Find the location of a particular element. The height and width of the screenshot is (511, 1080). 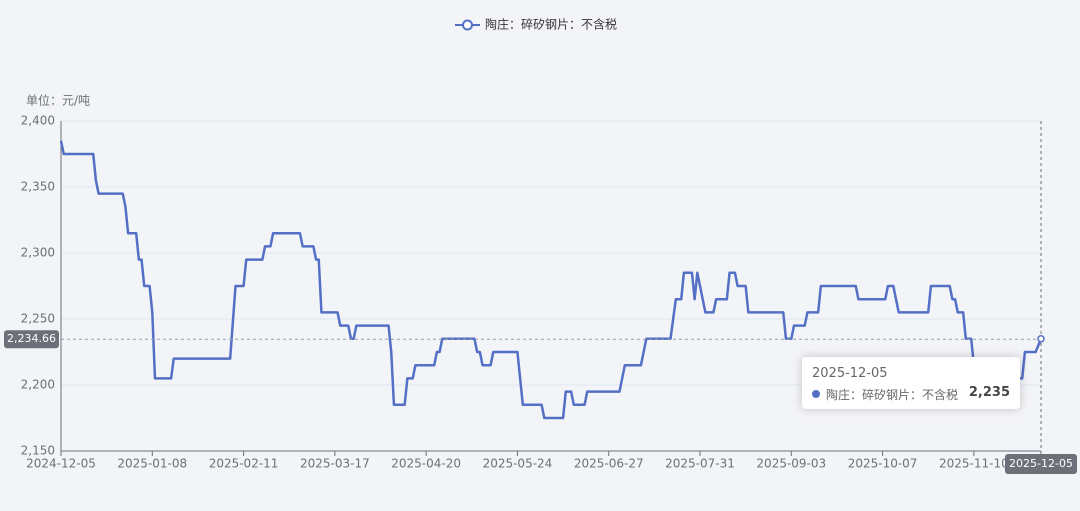

x-tick-label: 2025-03-17 is located at coordinates (335, 464).